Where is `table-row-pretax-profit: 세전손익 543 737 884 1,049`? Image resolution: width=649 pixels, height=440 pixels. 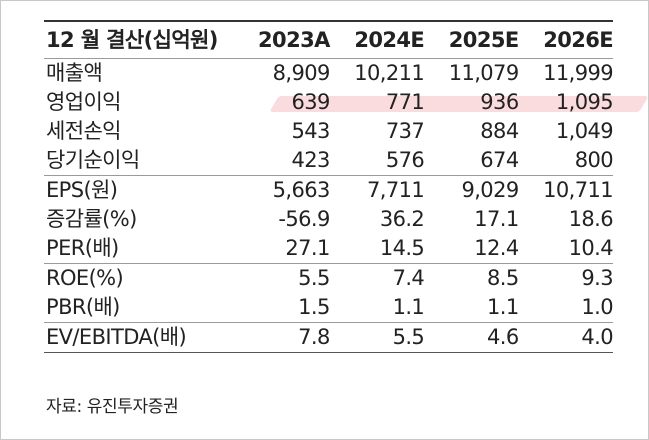
table-row-pretax-profit: 세전손익 543 737 884 1,049 is located at coordinates (329, 131).